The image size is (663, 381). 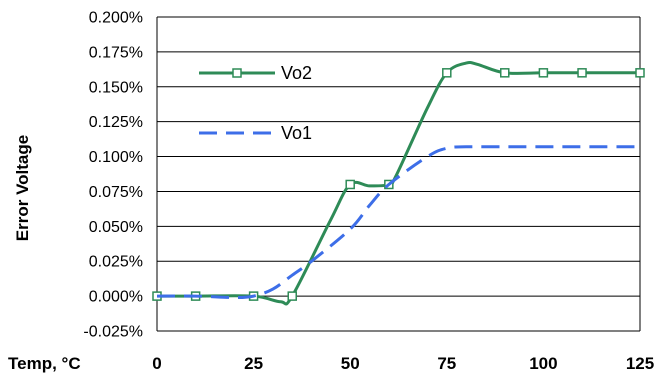 What do you see at coordinates (116, 52) in the screenshot?
I see `y-tick-label: 0.175%` at bounding box center [116, 52].